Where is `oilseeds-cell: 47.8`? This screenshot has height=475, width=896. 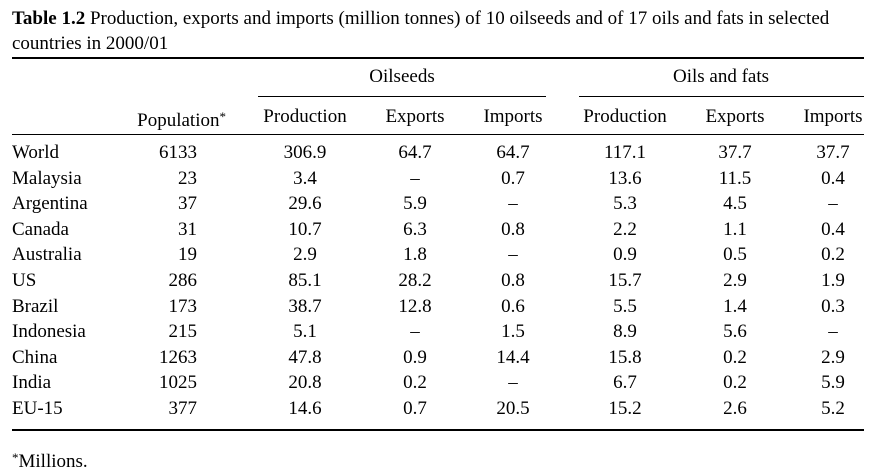 oilseeds-cell: 47.8 is located at coordinates (305, 357).